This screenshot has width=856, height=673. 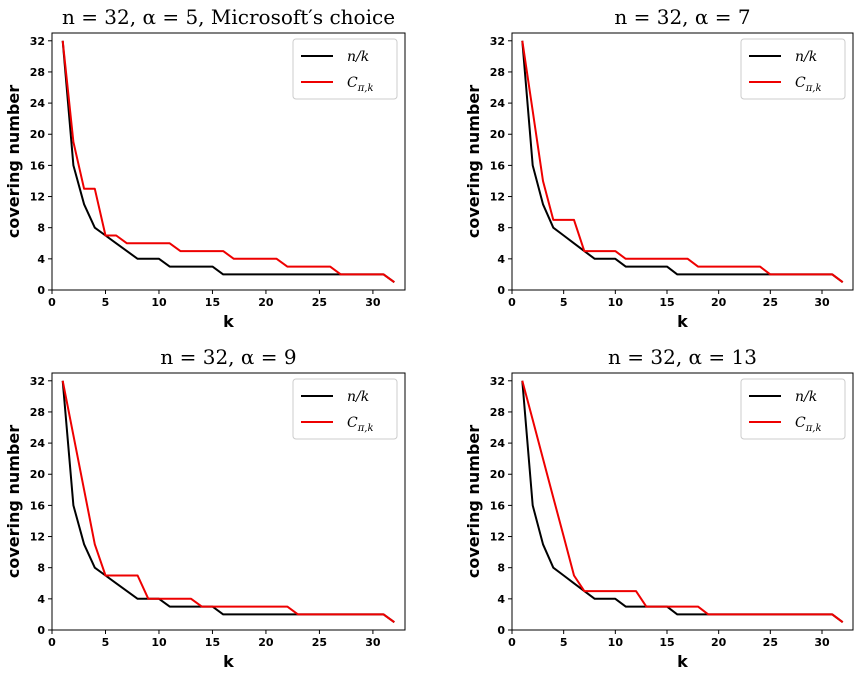 I want to click on series-line-n-over-k, so click(x=228, y=162).